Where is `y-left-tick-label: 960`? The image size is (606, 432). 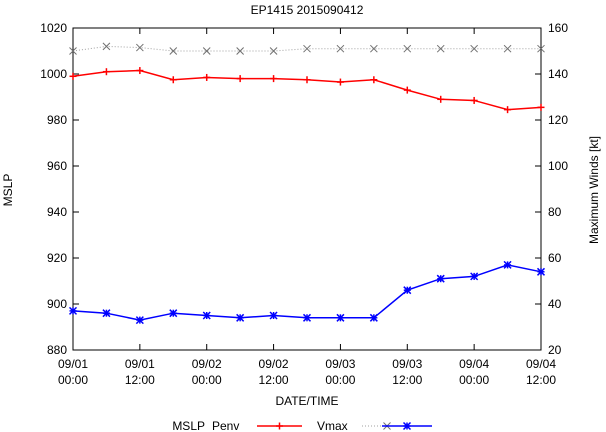 y-left-tick-label: 960 is located at coordinates (57, 166).